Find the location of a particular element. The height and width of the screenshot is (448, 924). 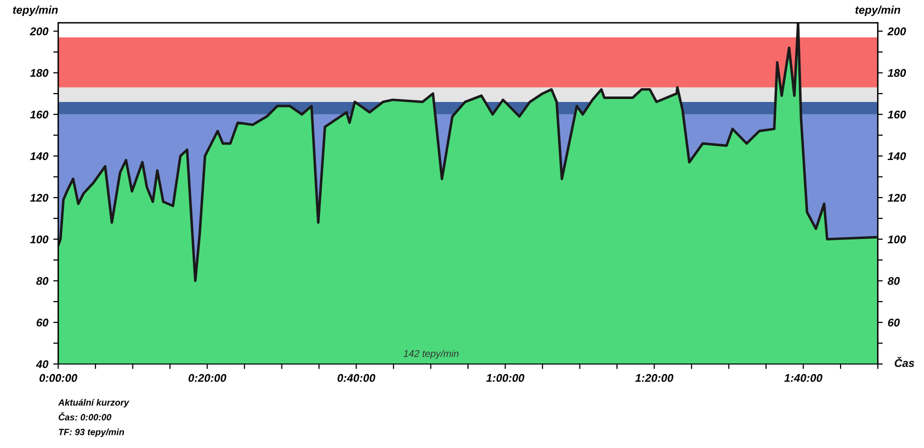

text: Aktuální kurzory is located at coordinates (94, 403).